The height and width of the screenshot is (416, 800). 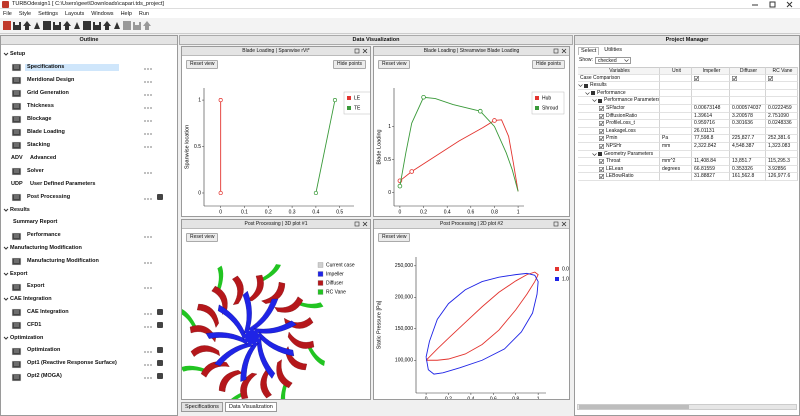 What do you see at coordinates (613, 50) in the screenshot?
I see `tab: Utilities` at bounding box center [613, 50].